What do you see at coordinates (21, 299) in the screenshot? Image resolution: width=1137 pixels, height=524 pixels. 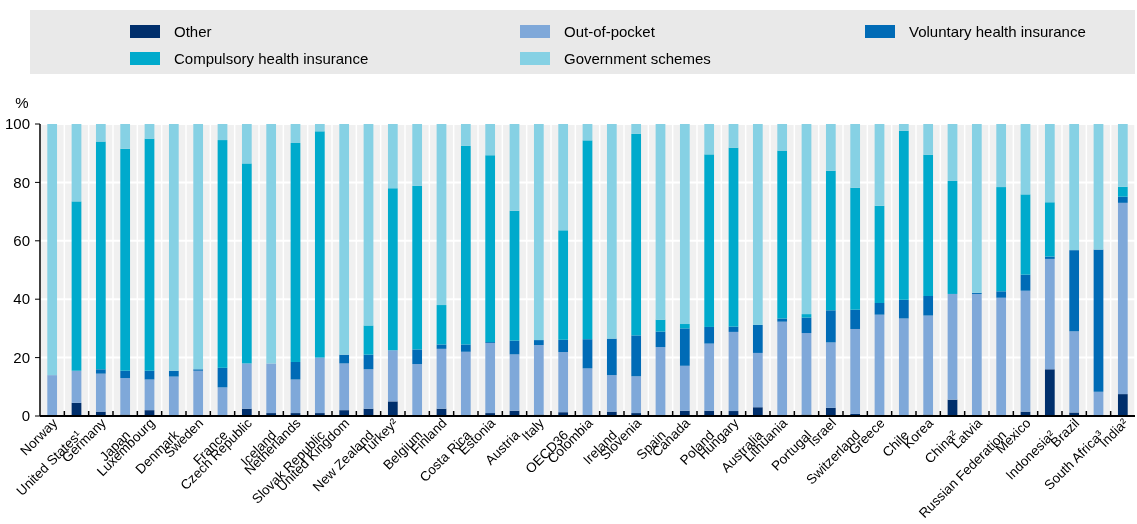 I see `y-tick-label: 40` at bounding box center [21, 299].